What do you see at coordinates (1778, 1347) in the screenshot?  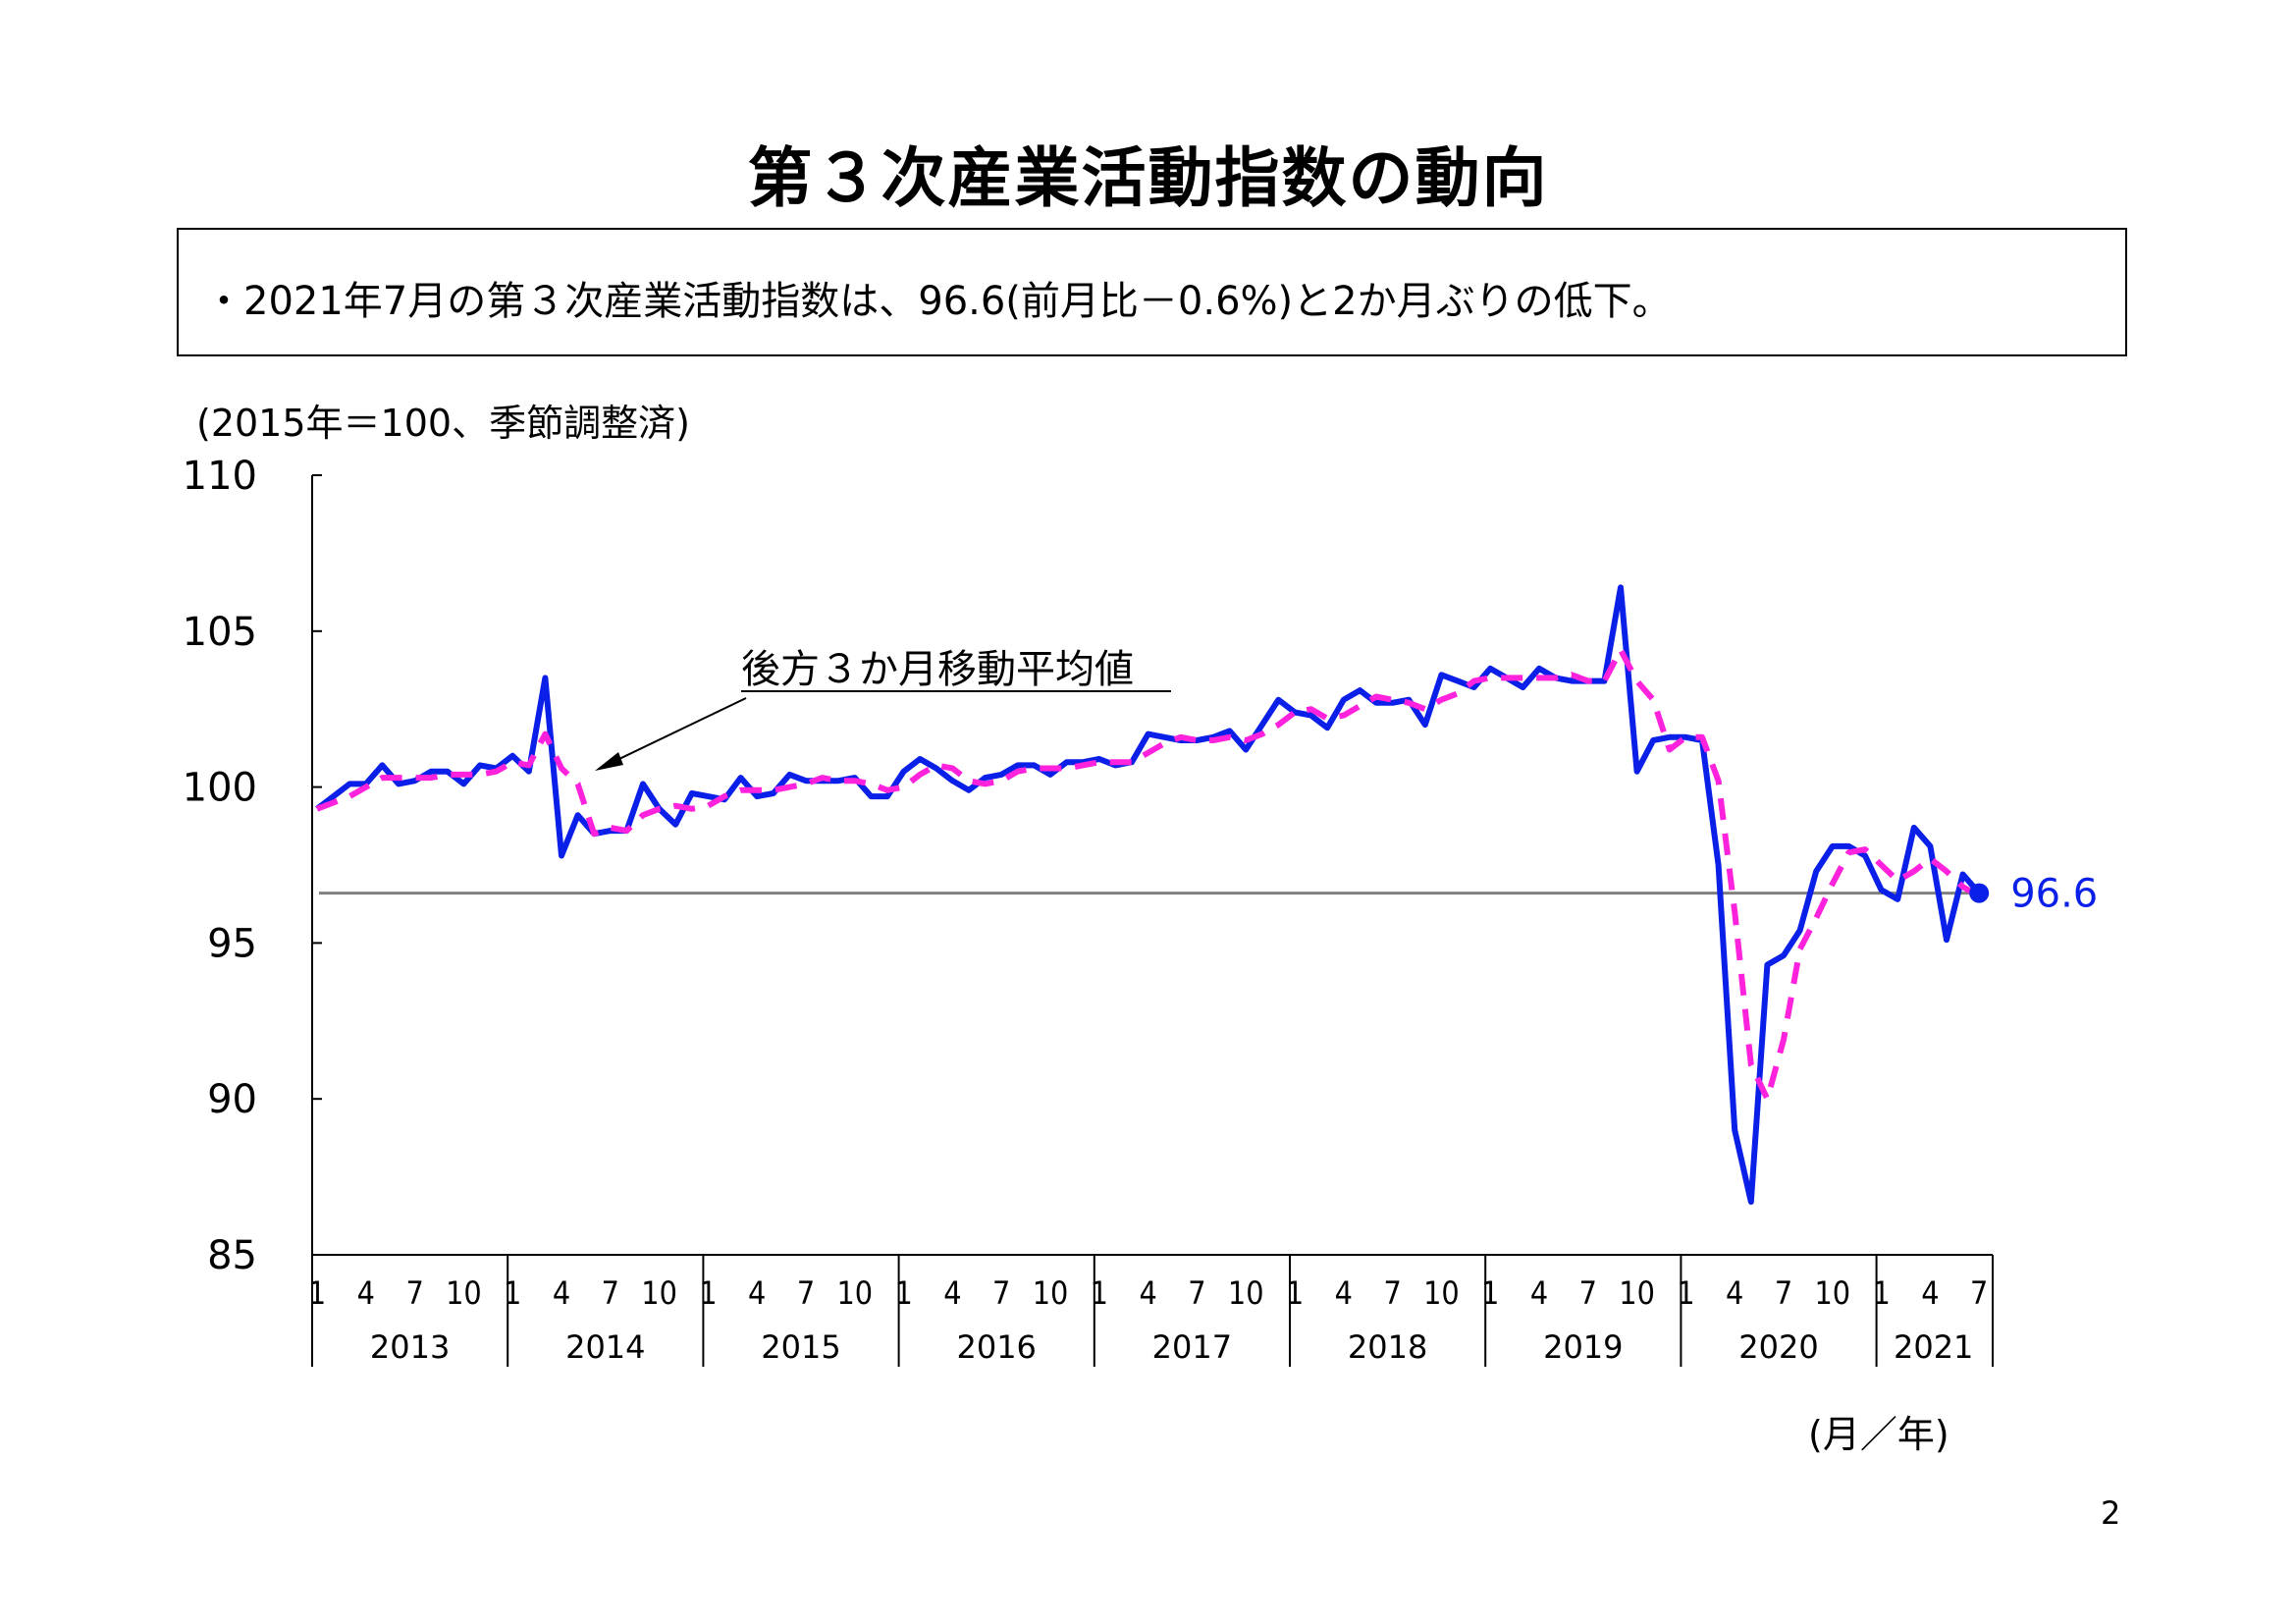 I see `year-label: 2020` at bounding box center [1778, 1347].